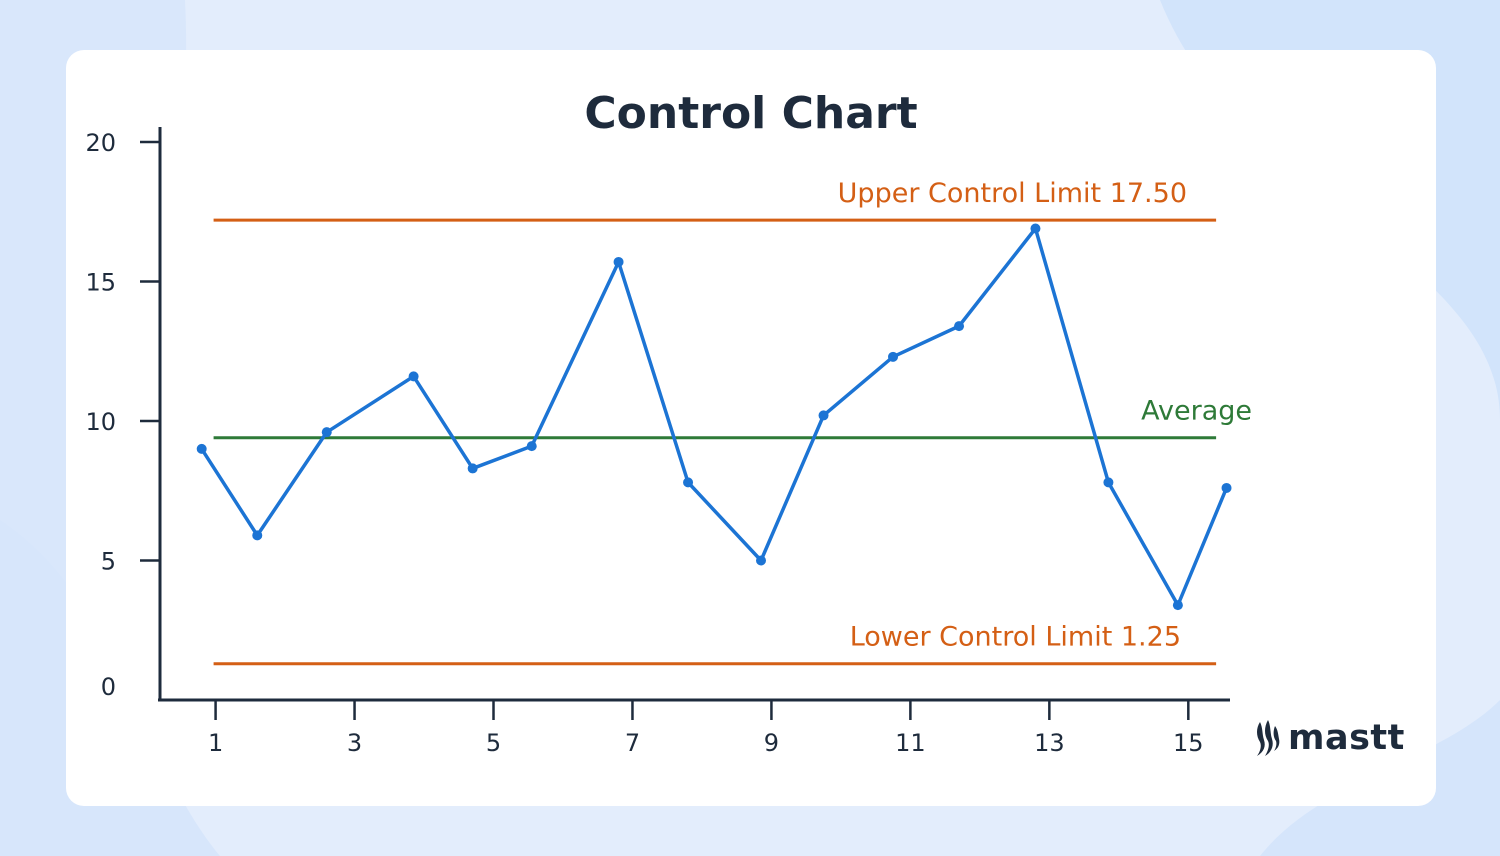  I want to click on y-tick-label: 15, so click(100, 283).